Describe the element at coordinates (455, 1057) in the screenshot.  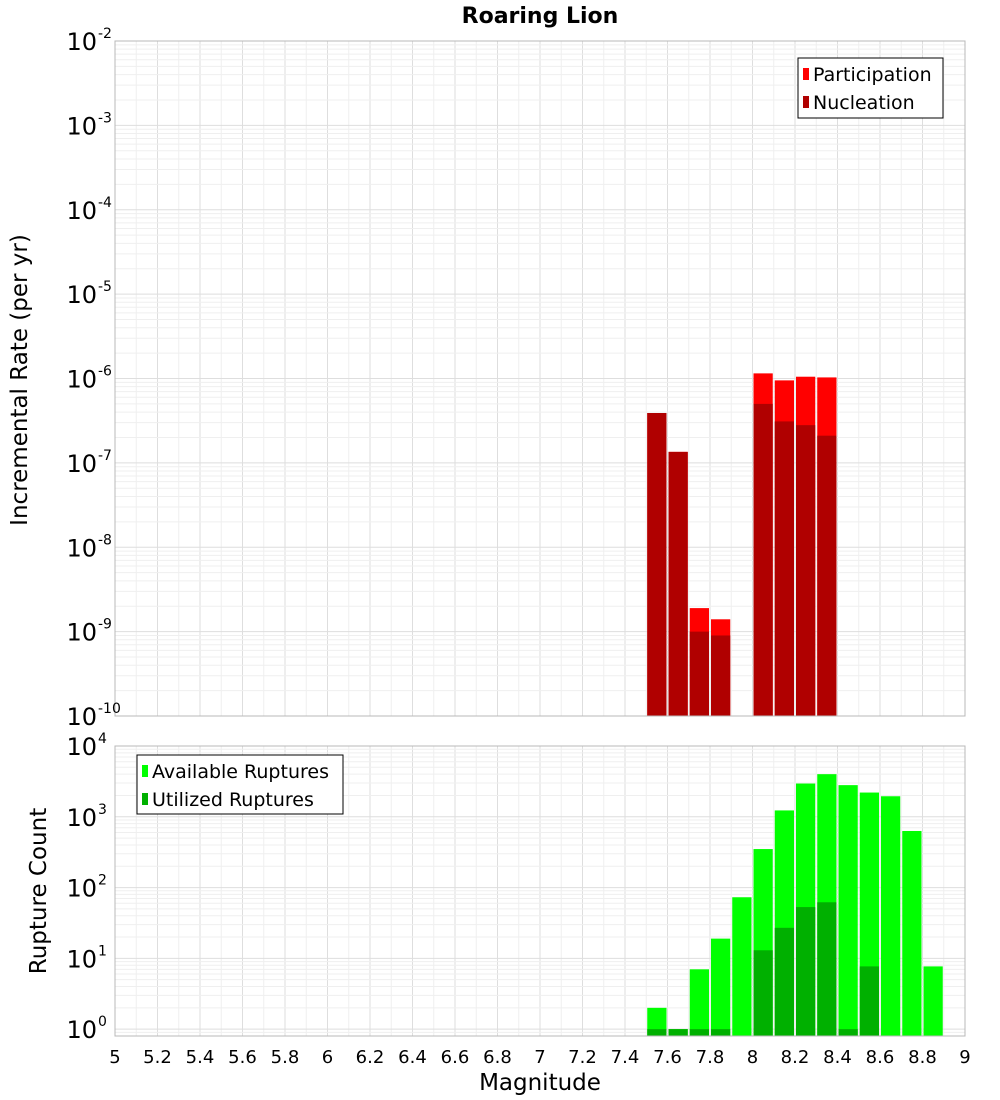
I see `x-tick-label: 6.6` at that location.